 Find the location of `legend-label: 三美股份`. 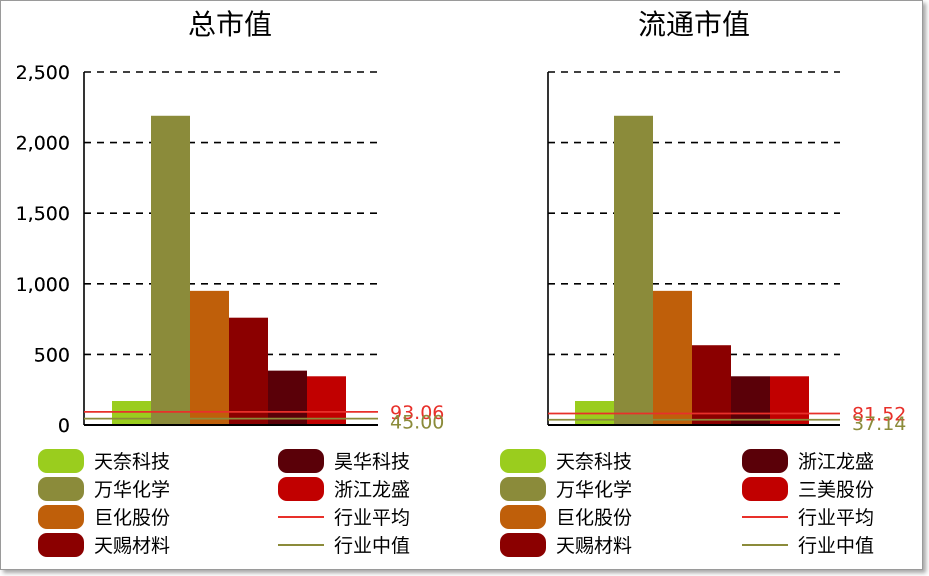

legend-label: 三美股份 is located at coordinates (836, 490).